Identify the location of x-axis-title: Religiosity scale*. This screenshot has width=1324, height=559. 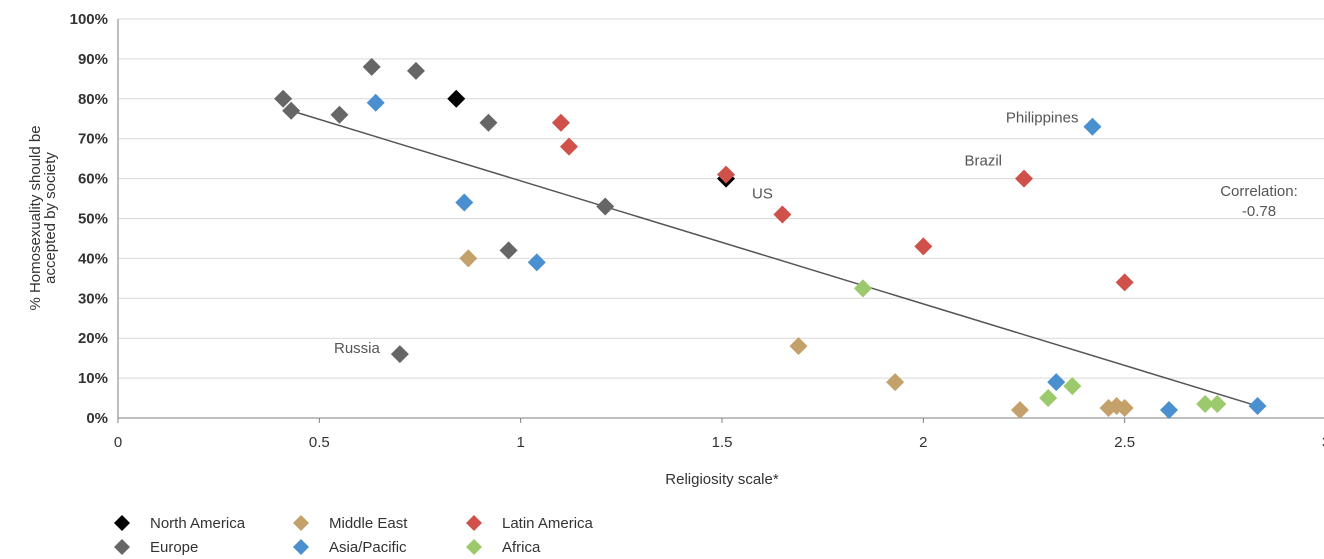
(722, 479).